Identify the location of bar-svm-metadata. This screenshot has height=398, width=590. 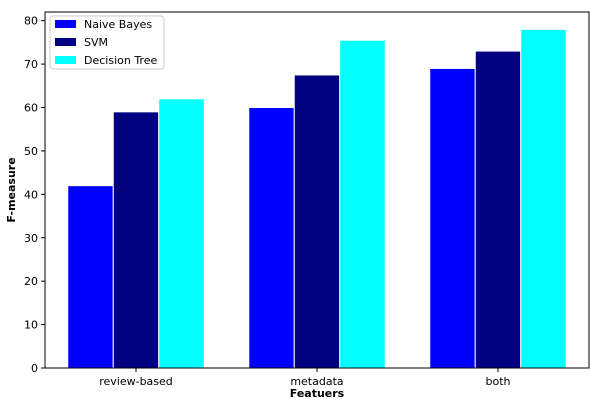
(317, 221).